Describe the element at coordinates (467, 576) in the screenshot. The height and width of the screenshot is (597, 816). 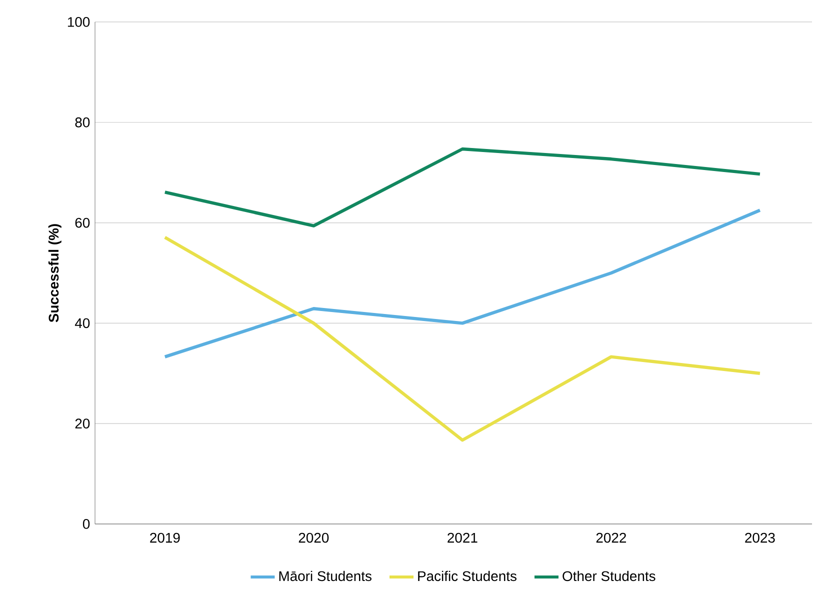
I see `legend-label: Pacific Students` at that location.